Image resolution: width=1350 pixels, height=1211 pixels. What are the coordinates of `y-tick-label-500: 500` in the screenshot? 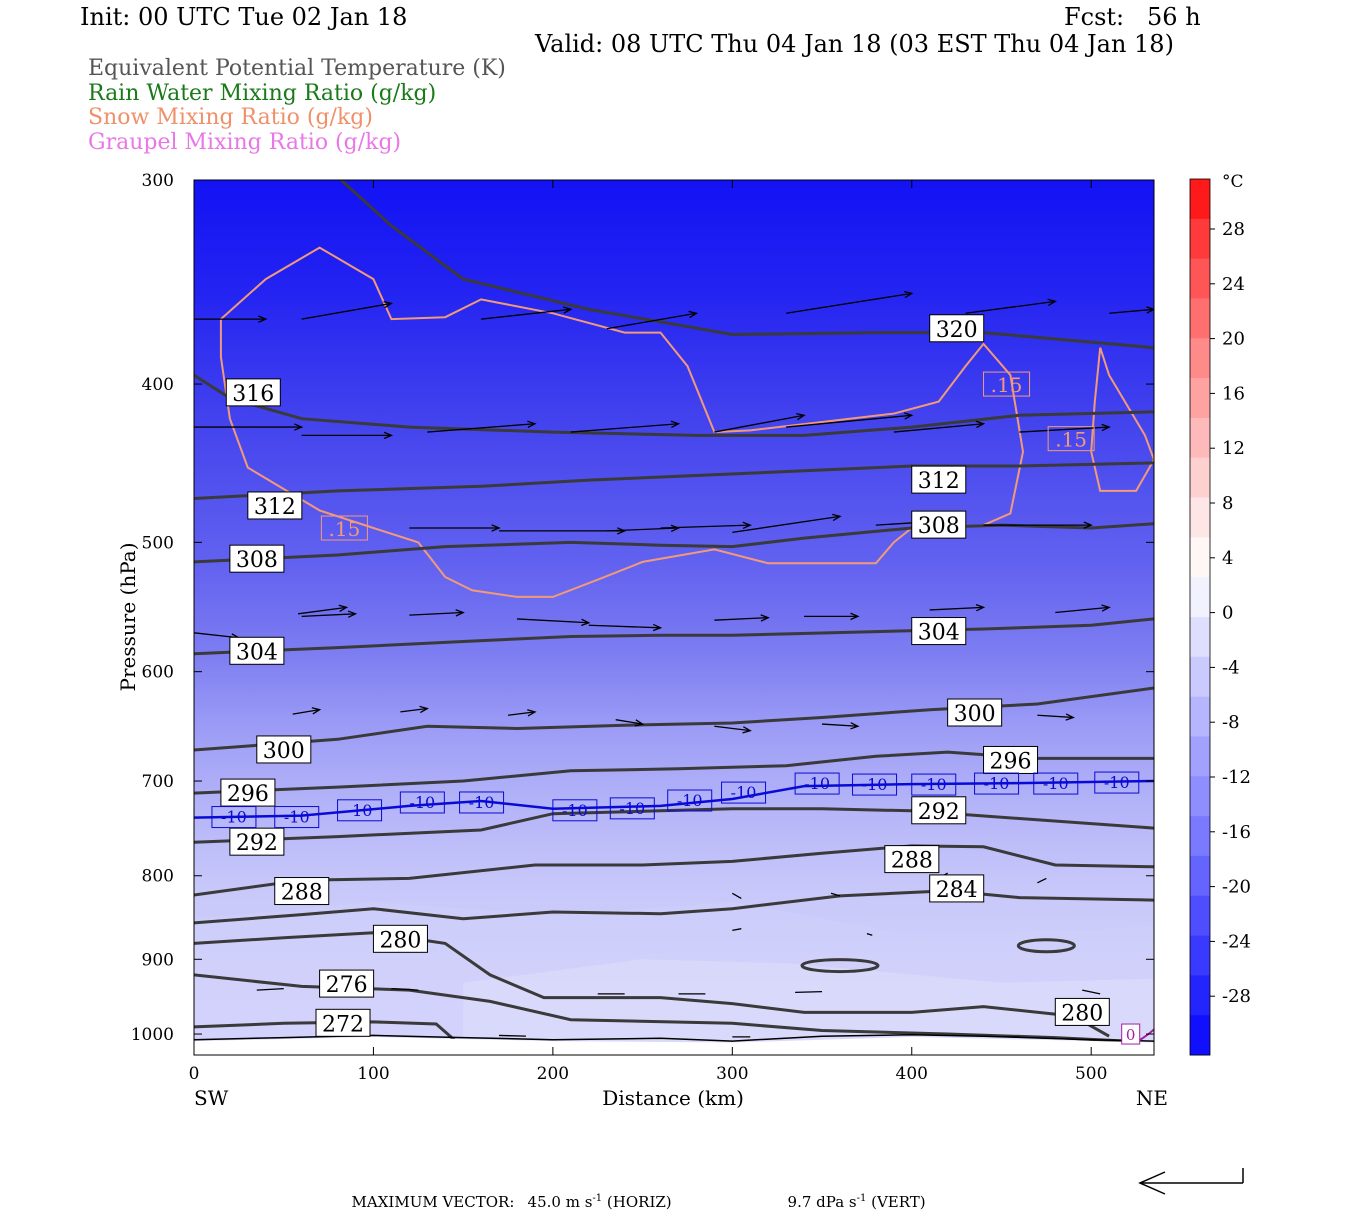 It's located at (158, 543).